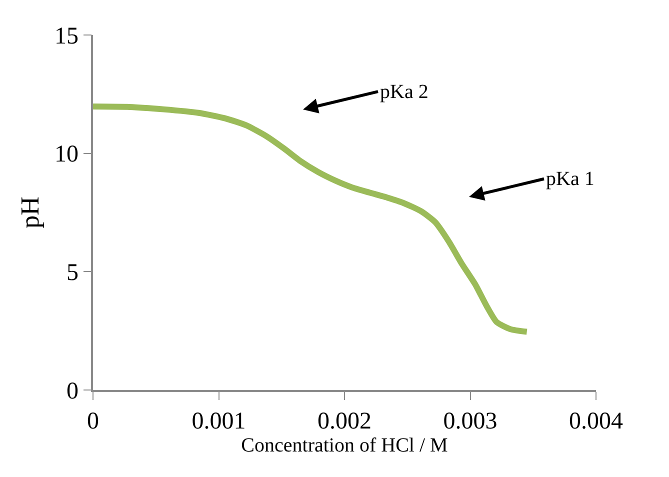  What do you see at coordinates (66, 36) in the screenshot?
I see `y-tick-label: 15` at bounding box center [66, 36].